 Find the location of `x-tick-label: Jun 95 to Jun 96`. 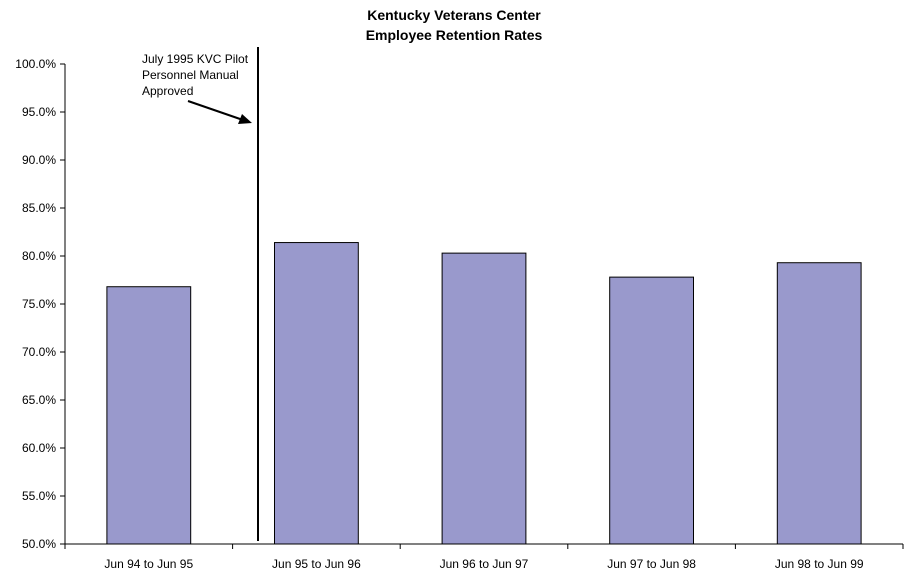

x-tick-label: Jun 95 to Jun 96 is located at coordinates (316, 564).